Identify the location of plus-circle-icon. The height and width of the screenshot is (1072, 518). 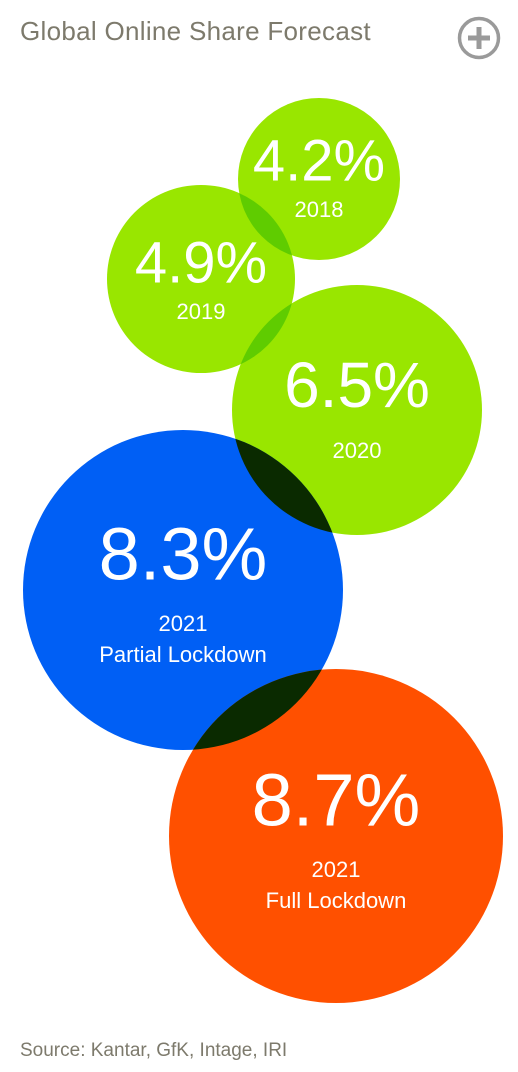
(479, 38).